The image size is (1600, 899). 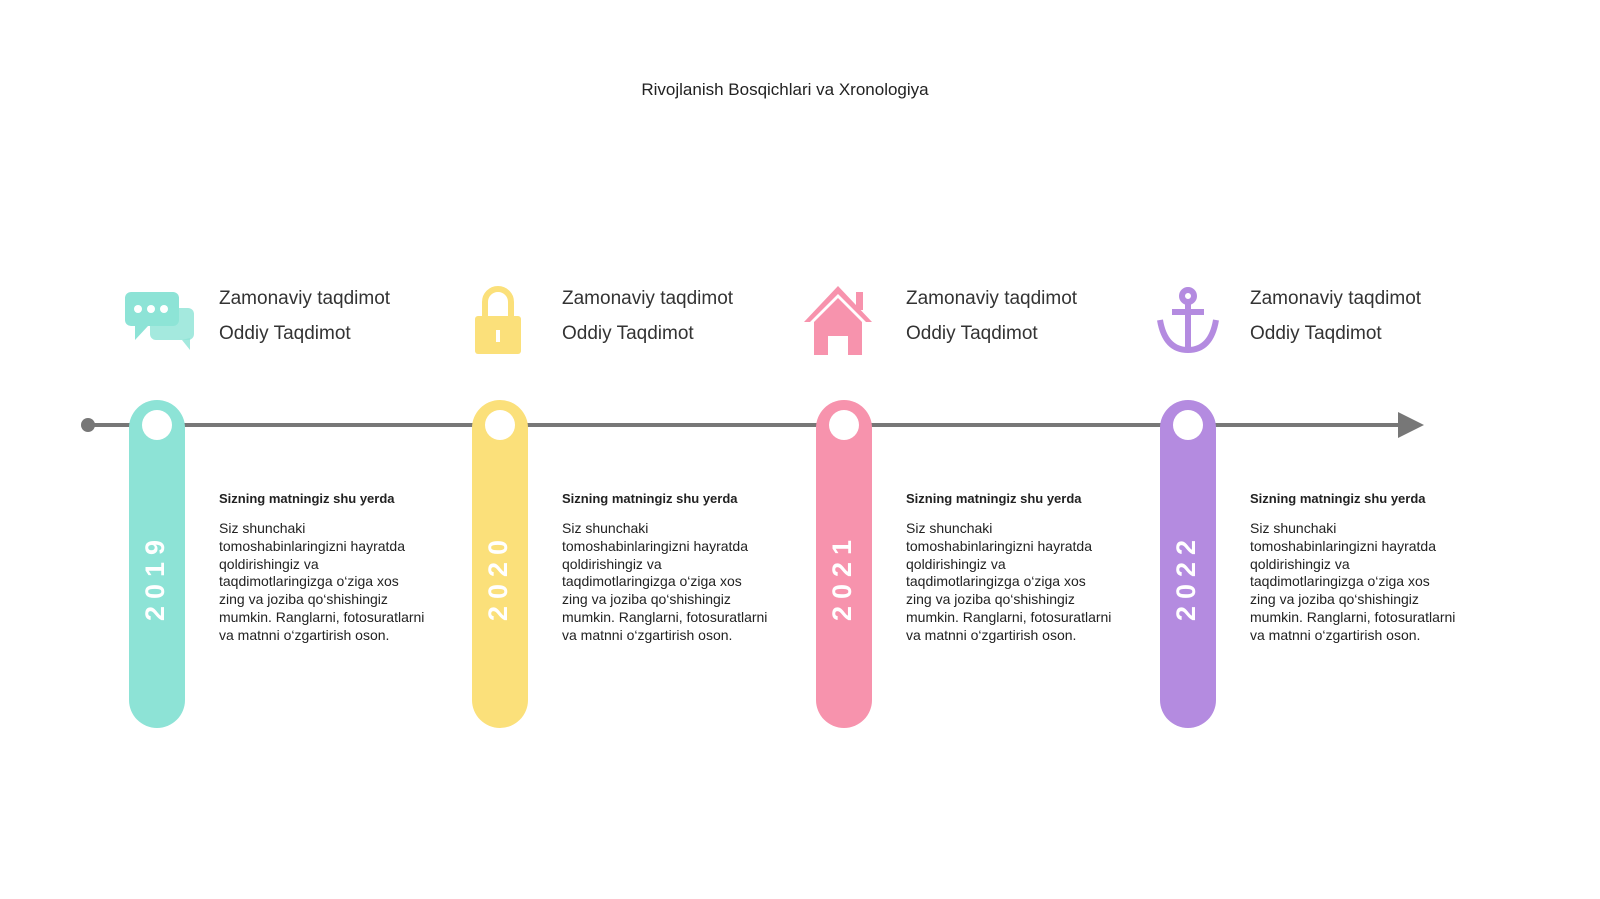 What do you see at coordinates (88, 425) in the screenshot?
I see `axis-start` at bounding box center [88, 425].